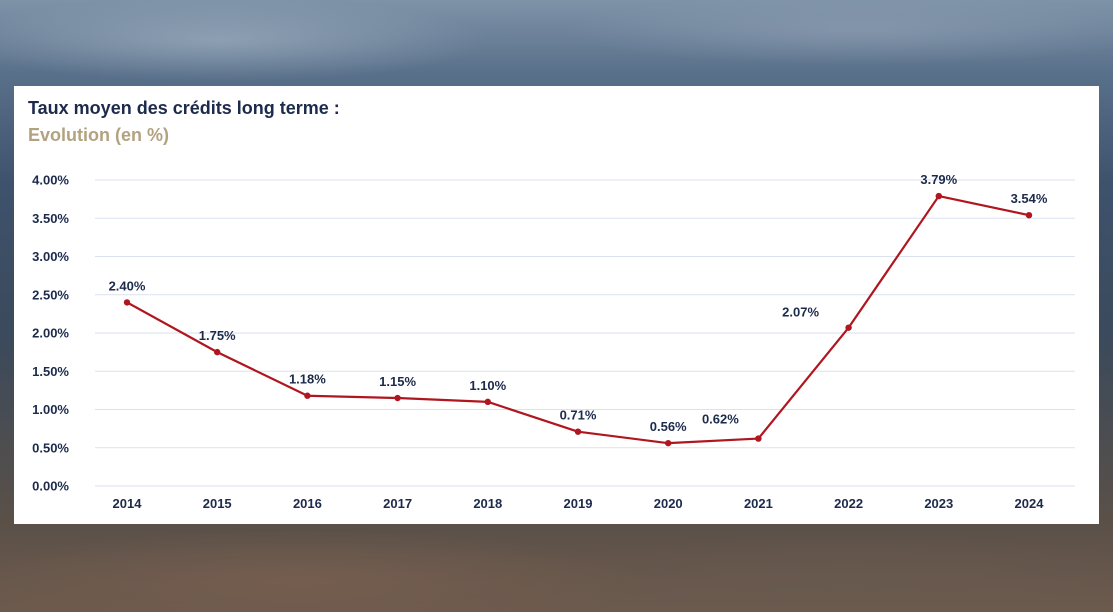 This screenshot has height=612, width=1113. I want to click on x-tick-label: 2019, so click(578, 503).